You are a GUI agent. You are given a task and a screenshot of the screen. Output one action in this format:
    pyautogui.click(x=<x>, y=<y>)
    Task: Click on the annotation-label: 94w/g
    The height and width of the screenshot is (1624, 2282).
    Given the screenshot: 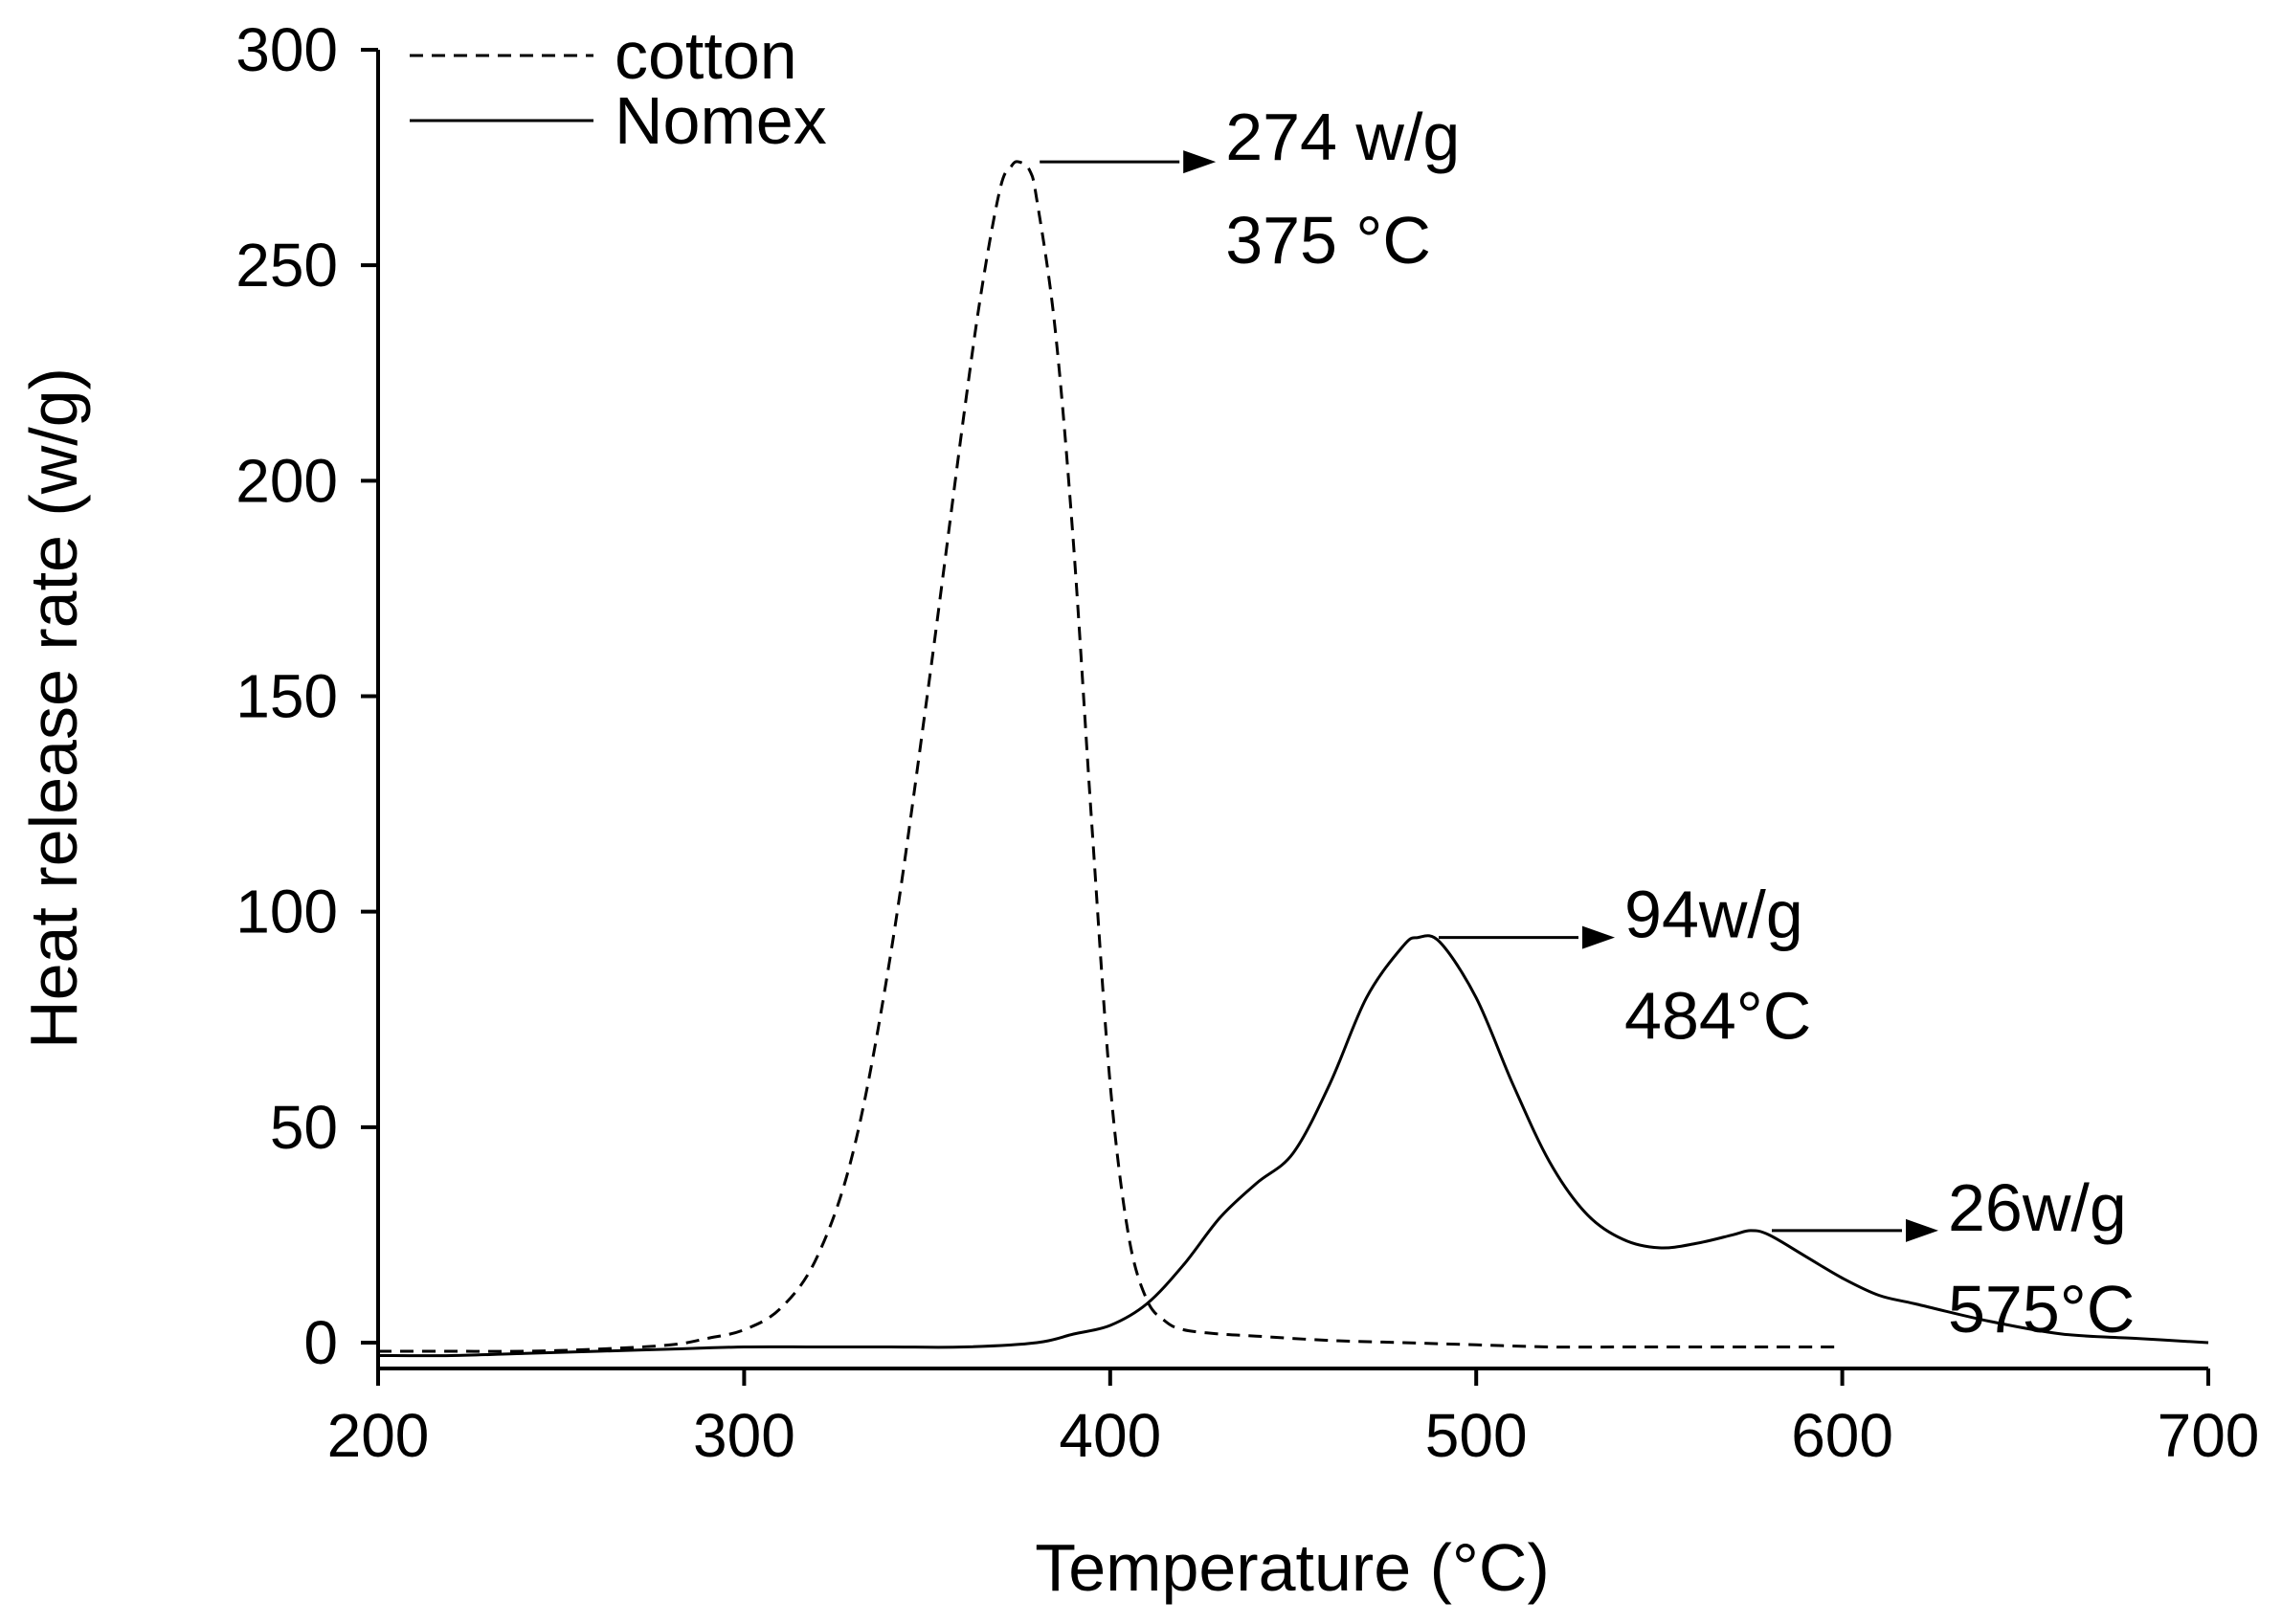 What is the action you would take?
    pyautogui.click(x=1714, y=915)
    